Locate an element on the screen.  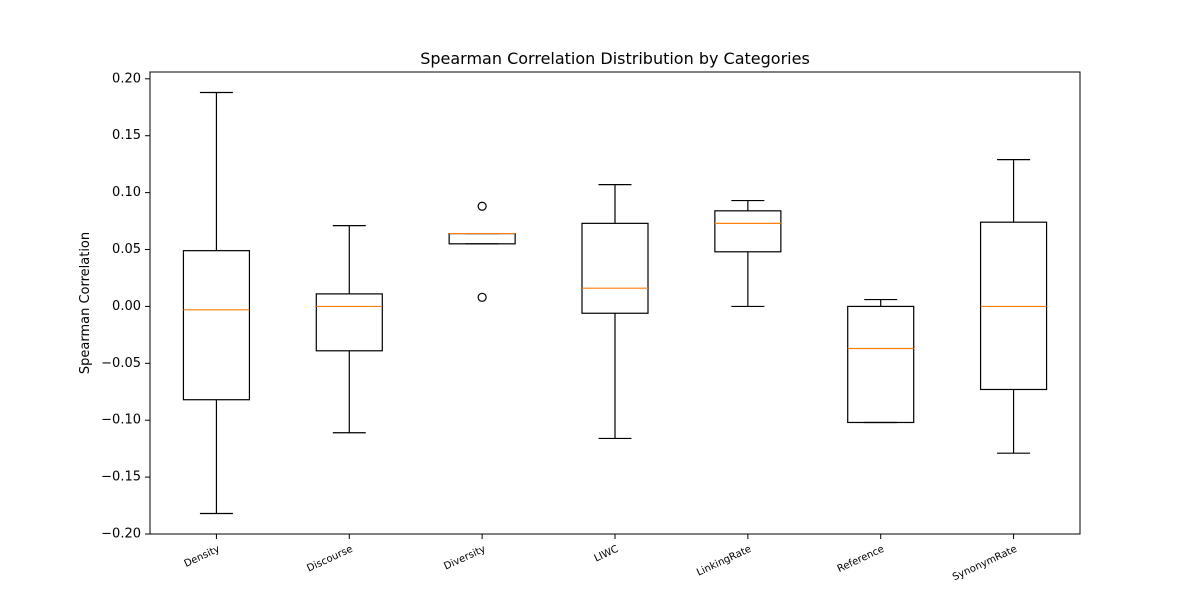
y-tick-label: 0.10 is located at coordinates (126, 192).